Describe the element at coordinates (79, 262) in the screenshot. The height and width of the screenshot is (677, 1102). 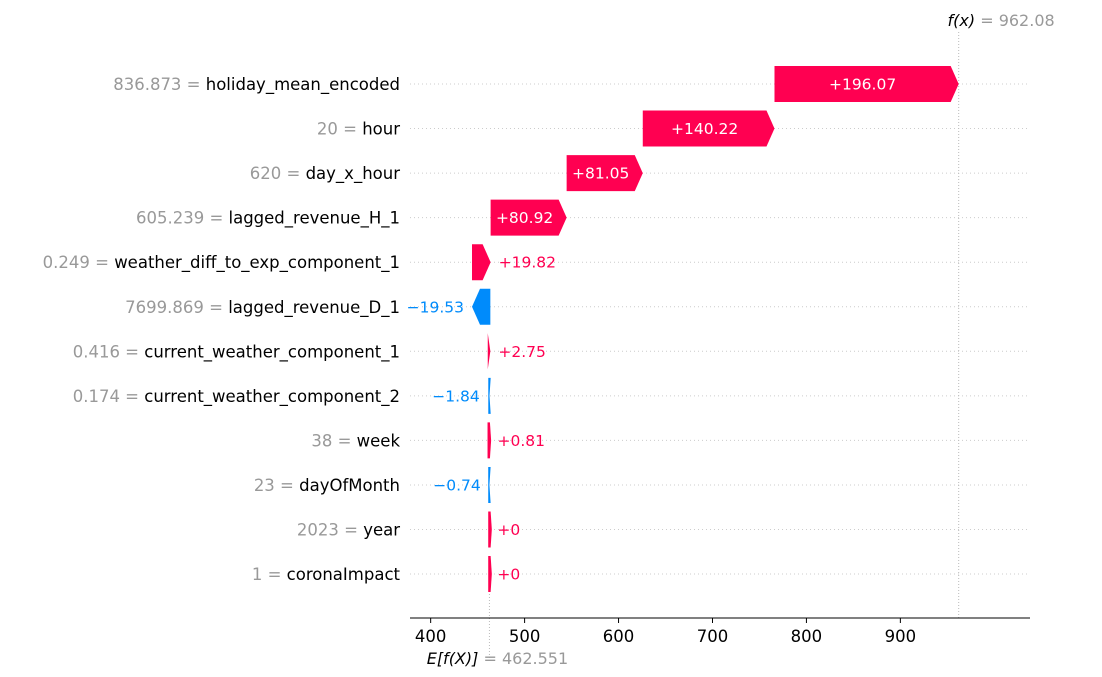
I see `feature-value: 0.249 =` at that location.